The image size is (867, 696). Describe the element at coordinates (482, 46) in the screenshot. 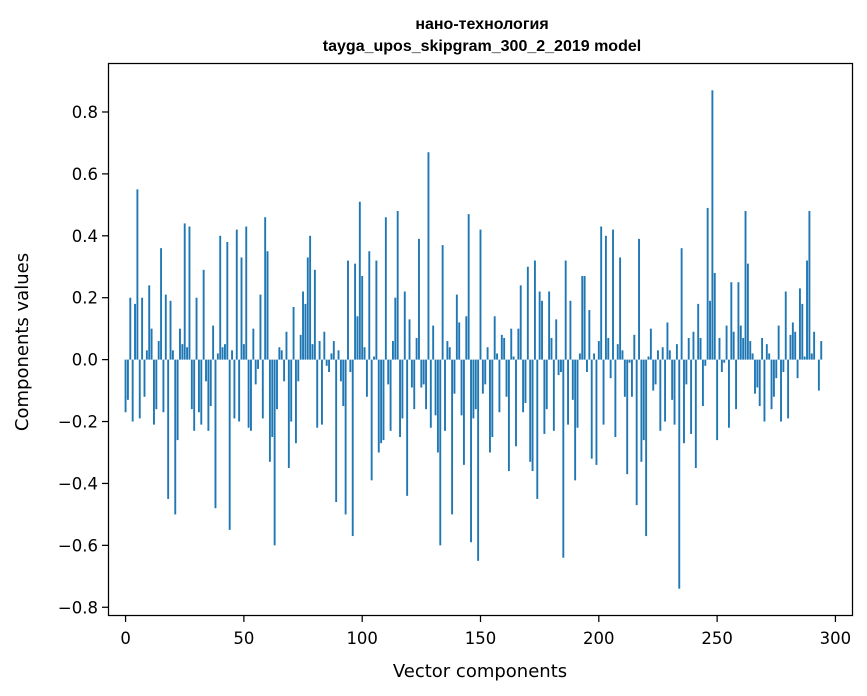

I see `chart-title-line-2: tayga_upos_skipgram_300_2_2019 model` at that location.